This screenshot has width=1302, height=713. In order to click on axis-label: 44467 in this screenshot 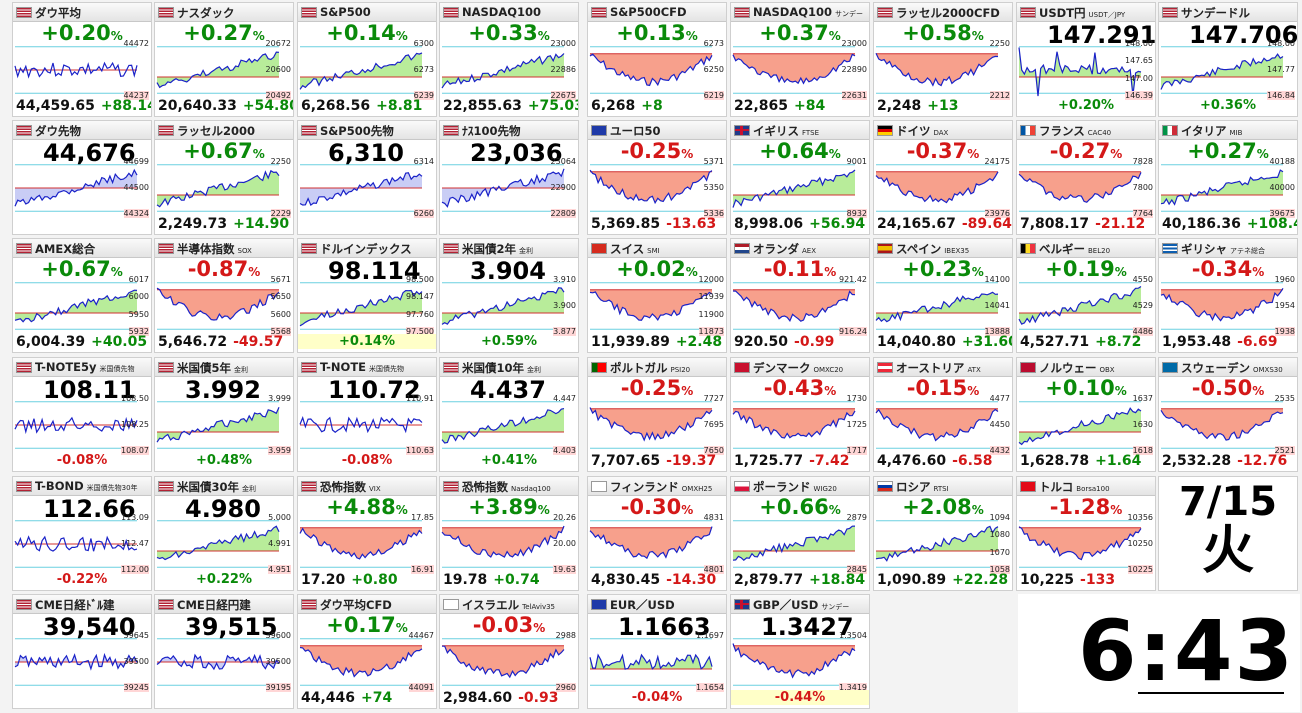, I will do `click(421, 635)`.